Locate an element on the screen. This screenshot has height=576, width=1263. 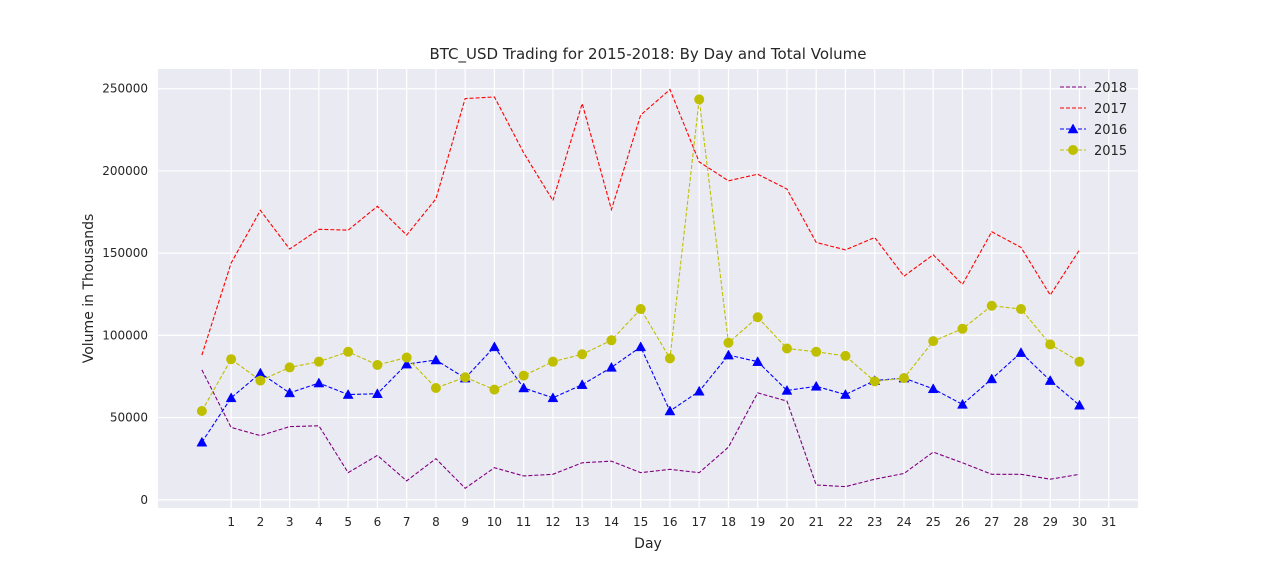
y-tick-label: 250000 is located at coordinates (125, 89).